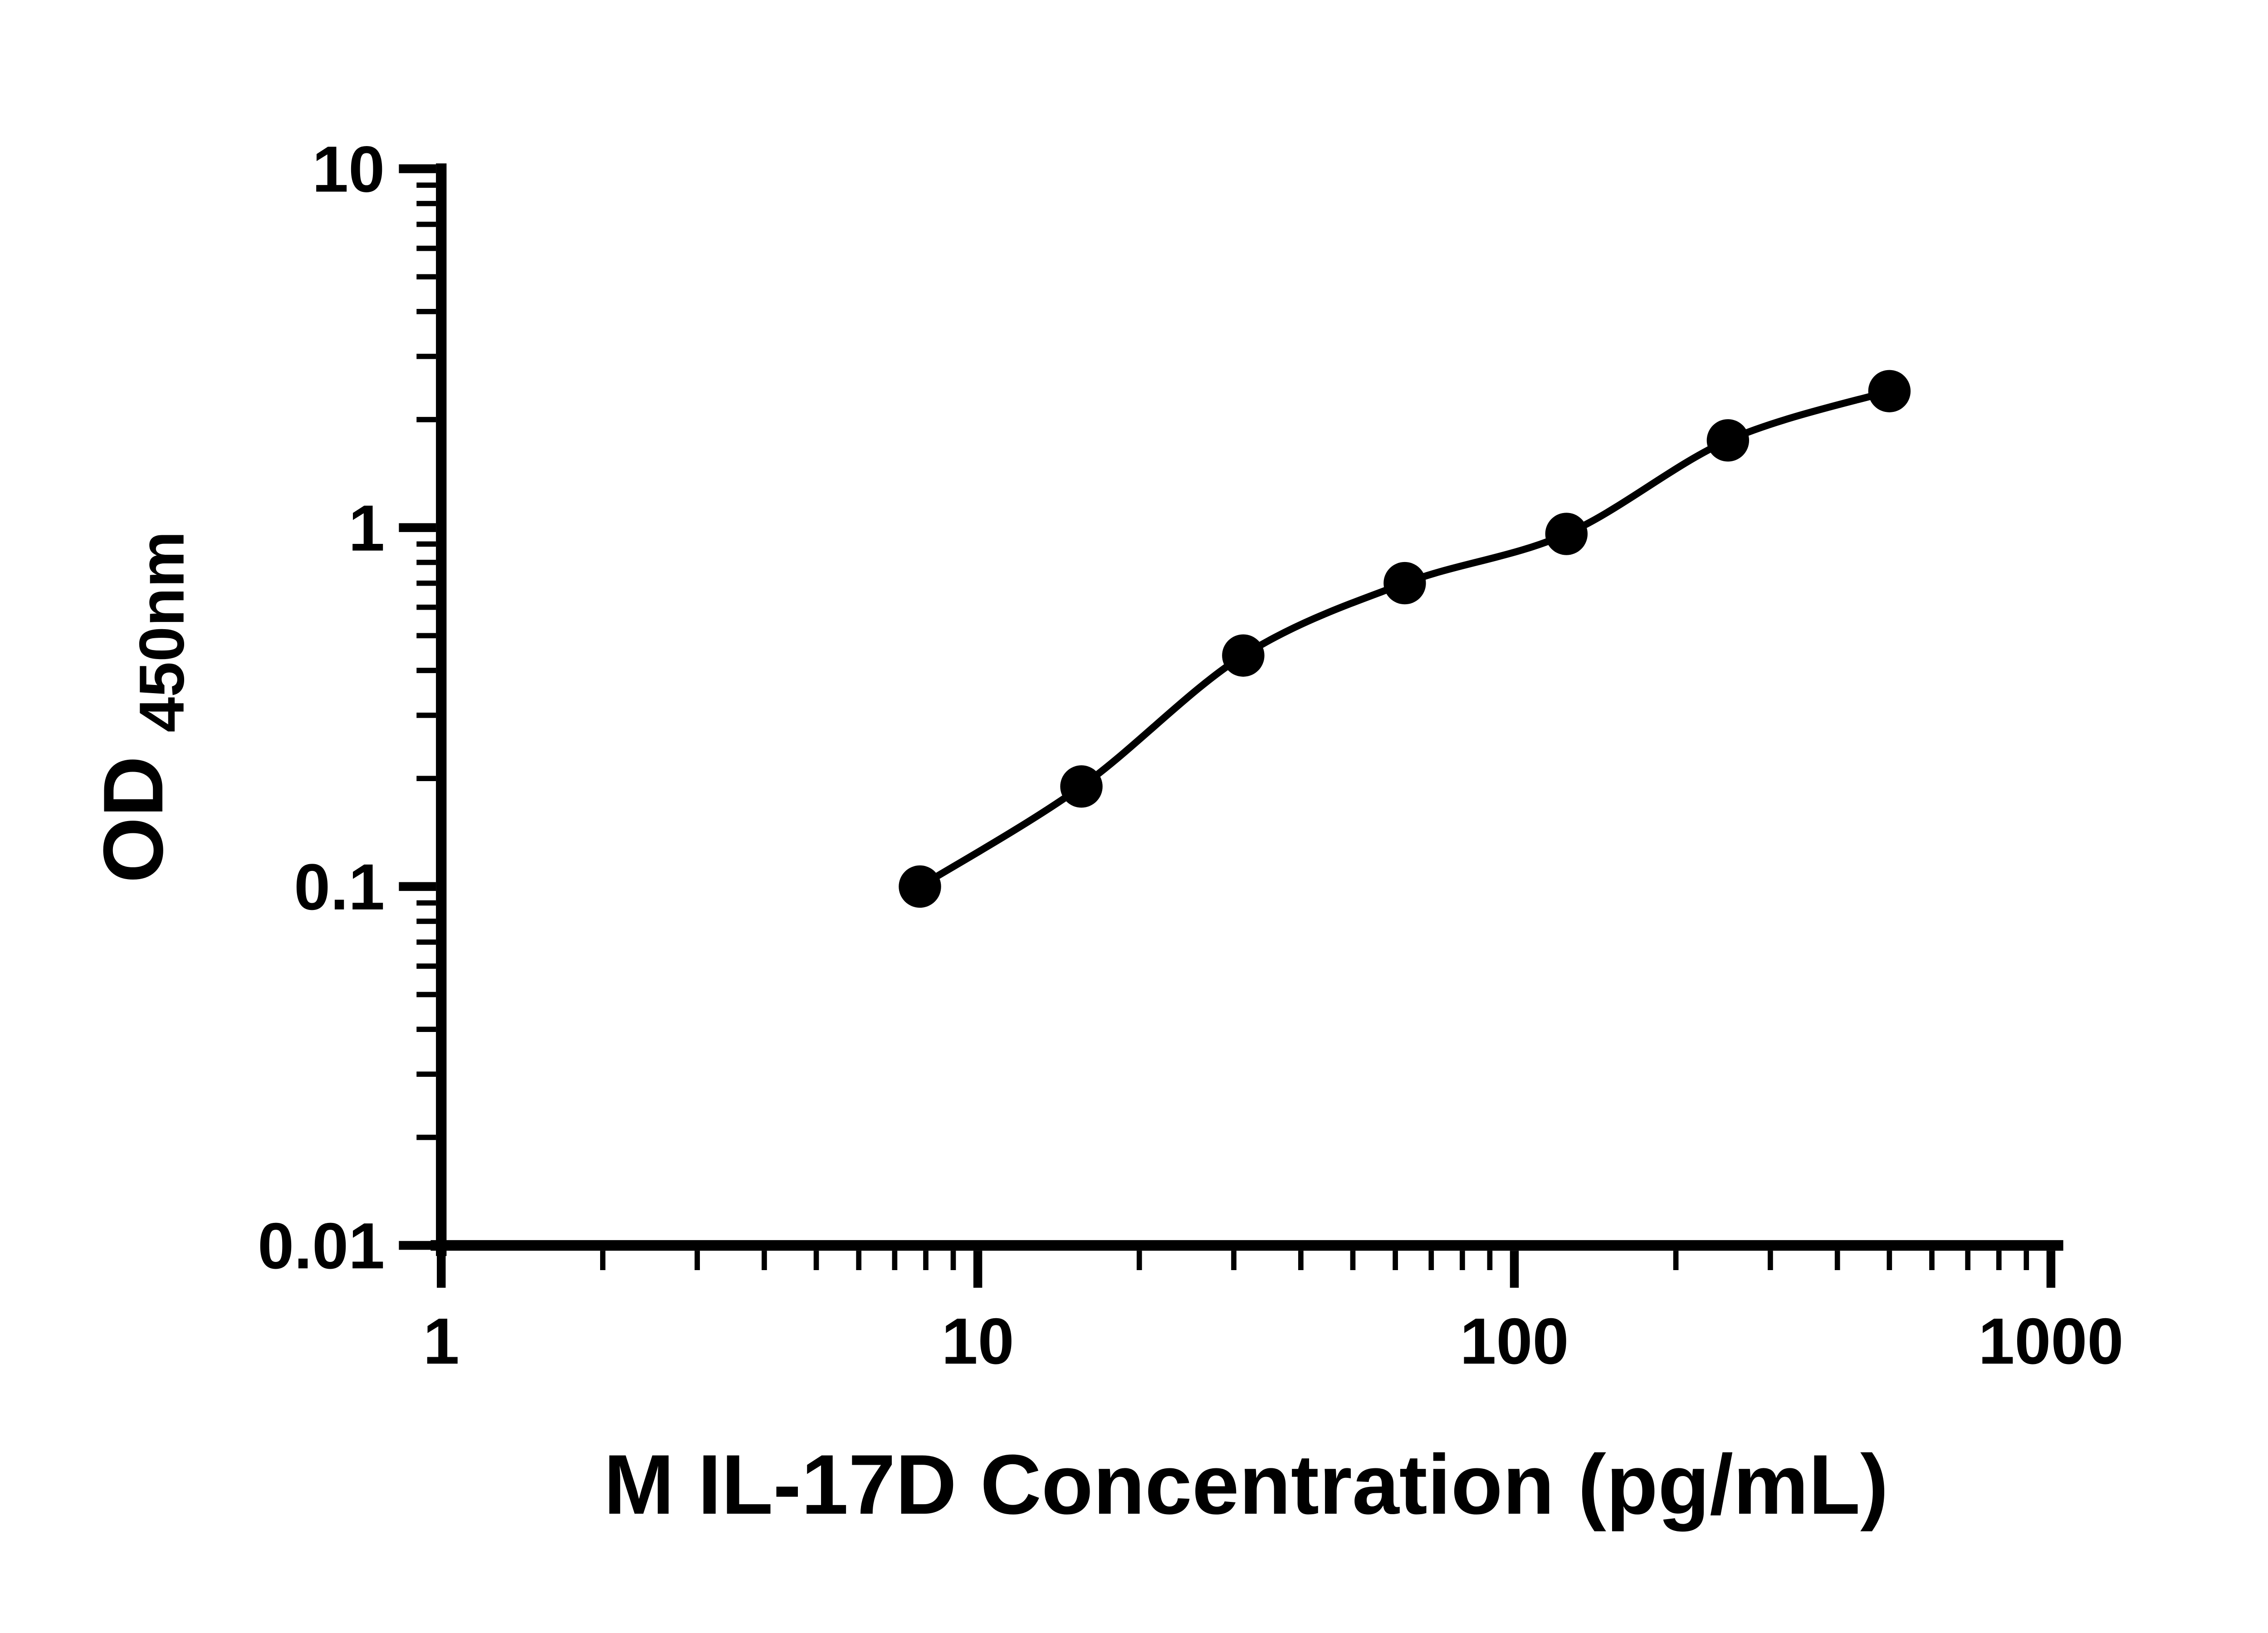 The image size is (2268, 1633). Describe the element at coordinates (1405, 638) in the screenshot. I see `fit-curve` at that location.